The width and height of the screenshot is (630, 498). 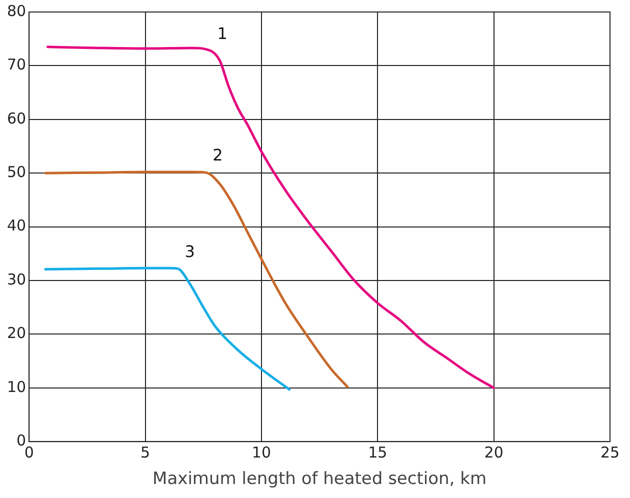 What do you see at coordinates (16, 171) in the screenshot?
I see `y-tick-label: 50` at bounding box center [16, 171].